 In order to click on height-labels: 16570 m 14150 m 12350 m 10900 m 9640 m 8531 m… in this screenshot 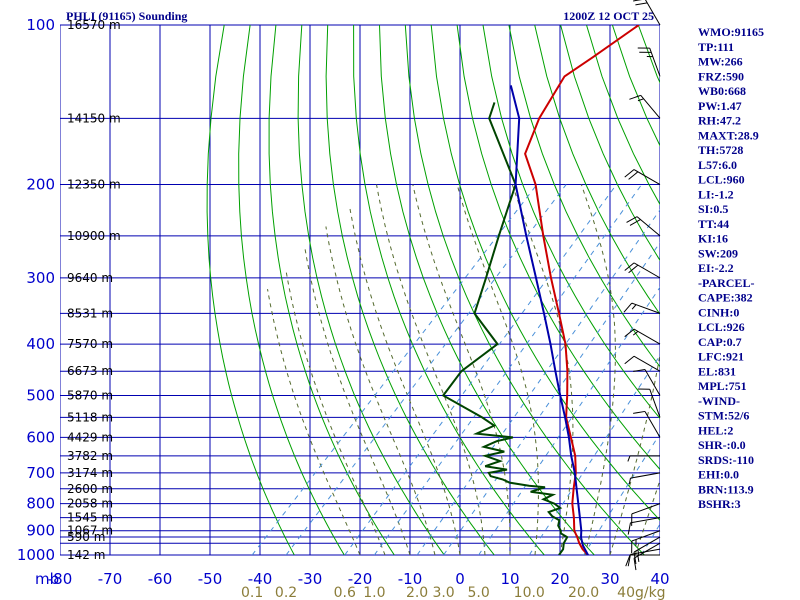, I will do `click(94, 290)`.